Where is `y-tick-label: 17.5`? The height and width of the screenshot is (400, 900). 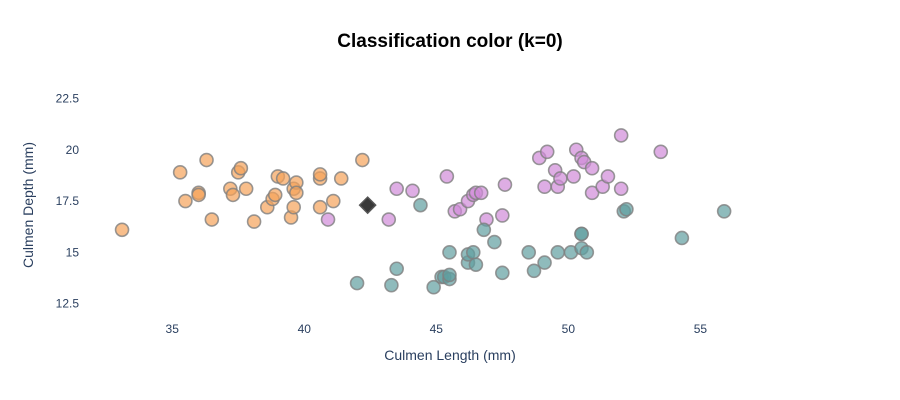 y-tick-label: 17.5 is located at coordinates (68, 201).